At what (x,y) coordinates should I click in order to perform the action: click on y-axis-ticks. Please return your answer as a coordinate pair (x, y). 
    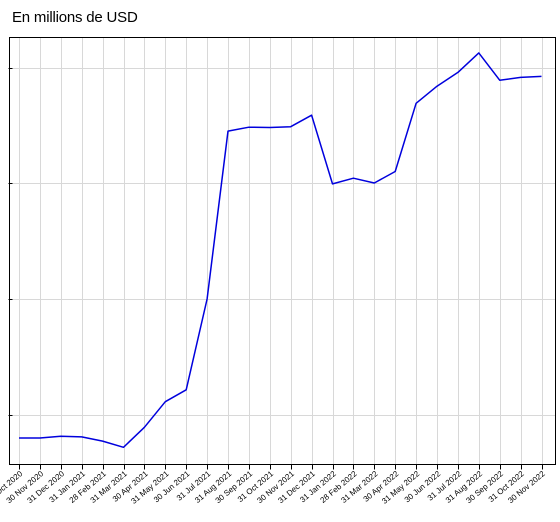
    Looking at the image, I should click on (10, 242).